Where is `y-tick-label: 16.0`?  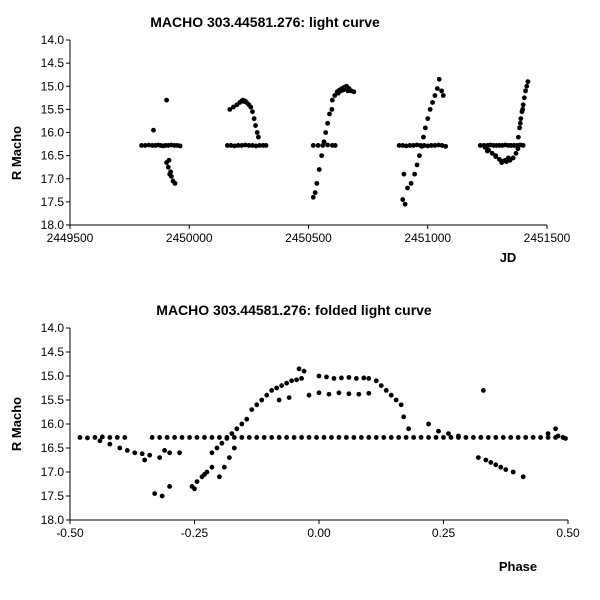 y-tick-label: 16.0 is located at coordinates (53, 424).